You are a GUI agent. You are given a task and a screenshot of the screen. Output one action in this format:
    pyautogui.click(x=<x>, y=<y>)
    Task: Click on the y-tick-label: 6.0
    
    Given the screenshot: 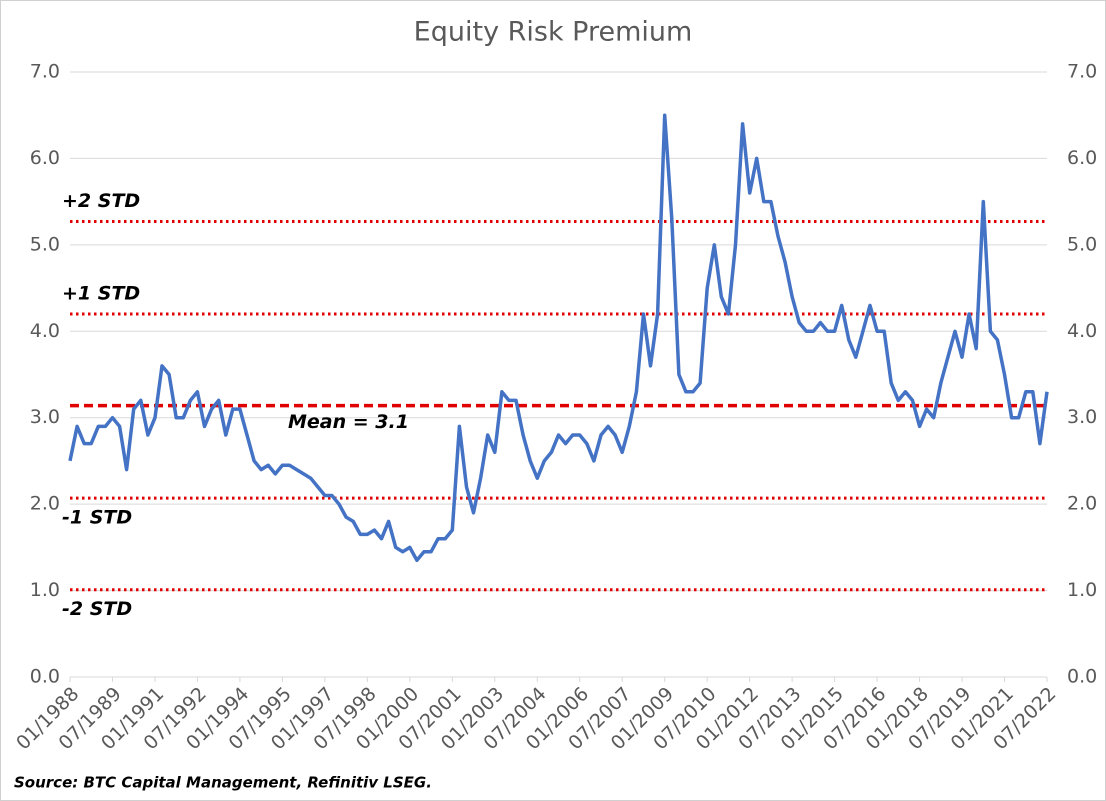 What is the action you would take?
    pyautogui.click(x=45, y=158)
    